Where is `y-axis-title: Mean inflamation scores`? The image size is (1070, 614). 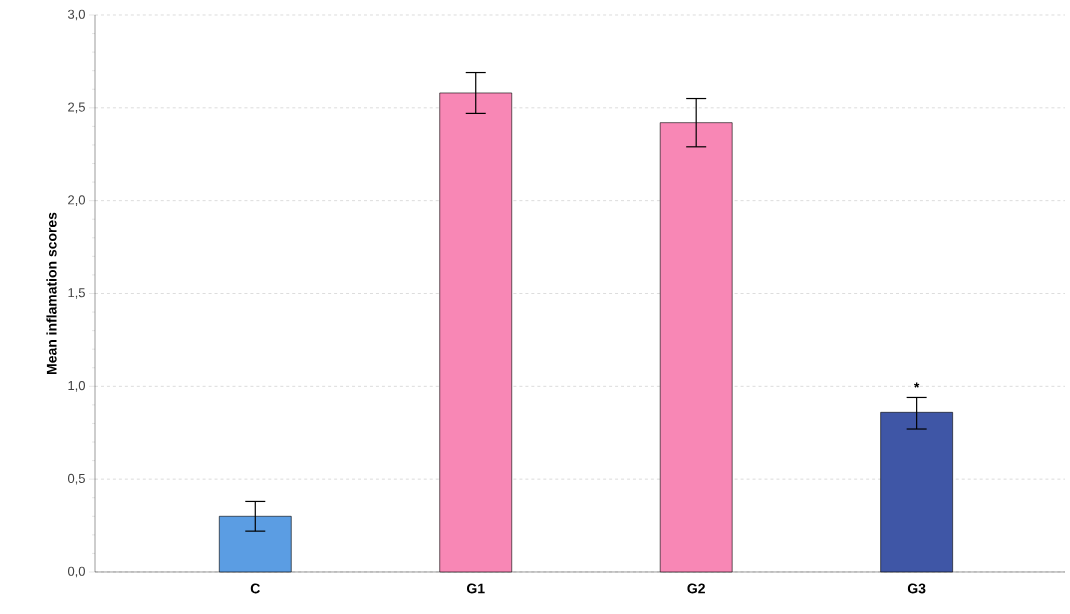
y-axis-title: Mean inflamation scores is located at coordinates (51, 293).